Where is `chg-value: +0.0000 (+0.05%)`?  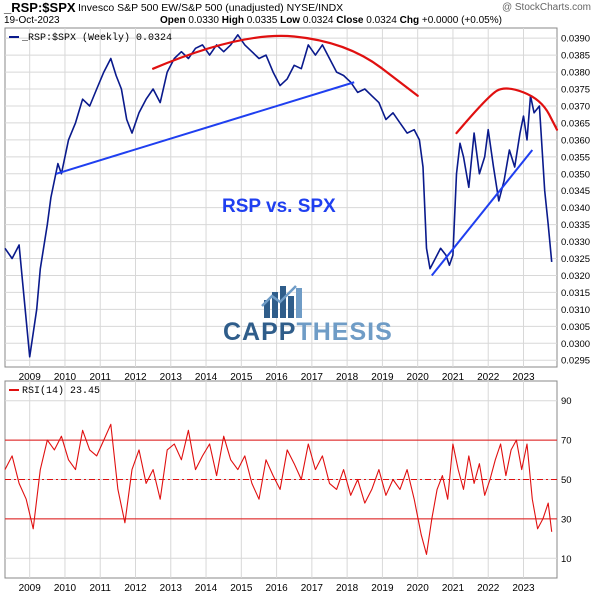
chg-value: +0.0000 (+0.05%) is located at coordinates (461, 20).